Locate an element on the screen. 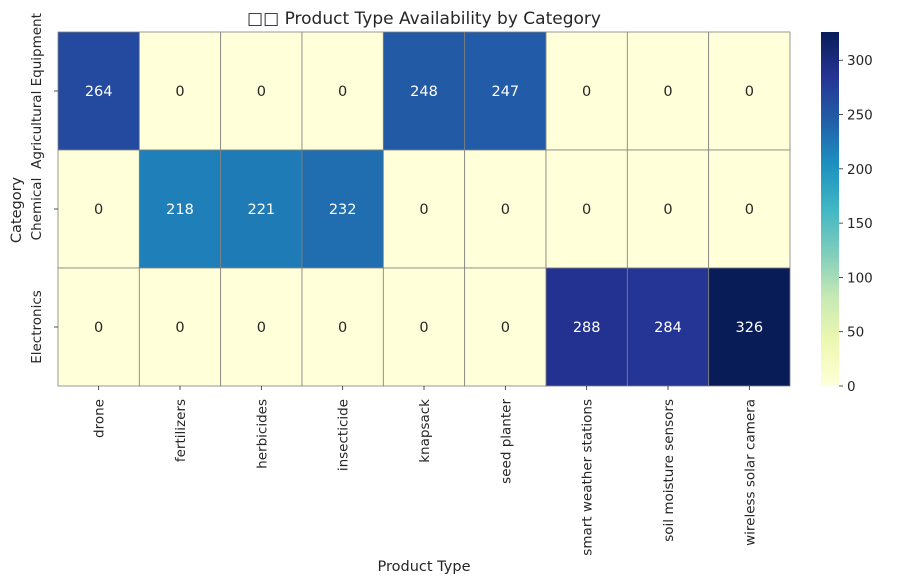  x-tick-label: fertilizers is located at coordinates (181, 430).